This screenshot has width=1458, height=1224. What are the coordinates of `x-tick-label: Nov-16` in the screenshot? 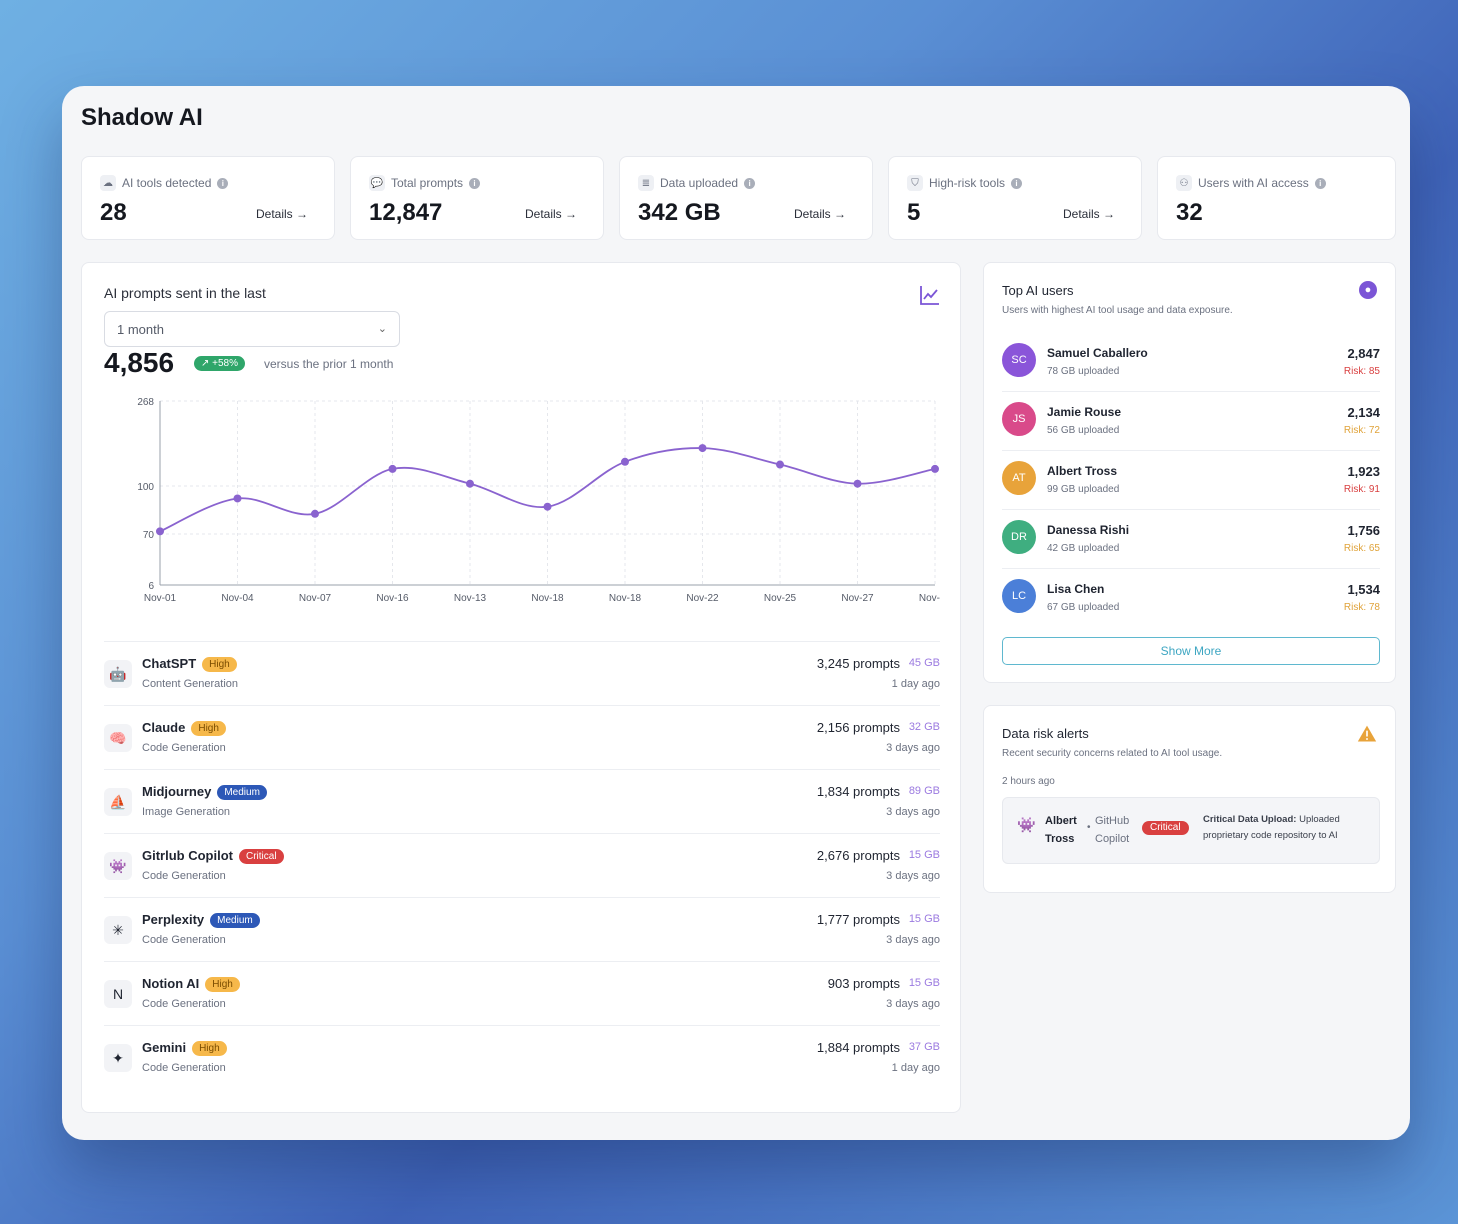 It's located at (392, 598).